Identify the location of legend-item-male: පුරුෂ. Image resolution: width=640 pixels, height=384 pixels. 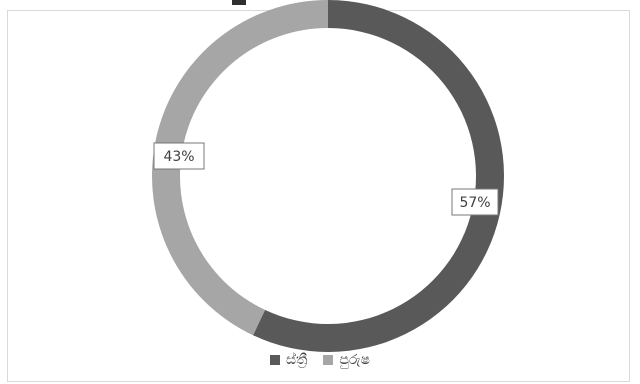
(346, 360).